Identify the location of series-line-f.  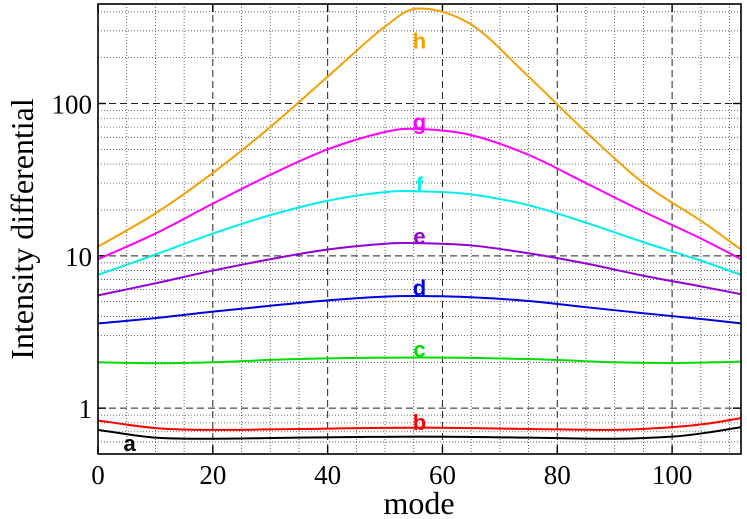
(419, 232).